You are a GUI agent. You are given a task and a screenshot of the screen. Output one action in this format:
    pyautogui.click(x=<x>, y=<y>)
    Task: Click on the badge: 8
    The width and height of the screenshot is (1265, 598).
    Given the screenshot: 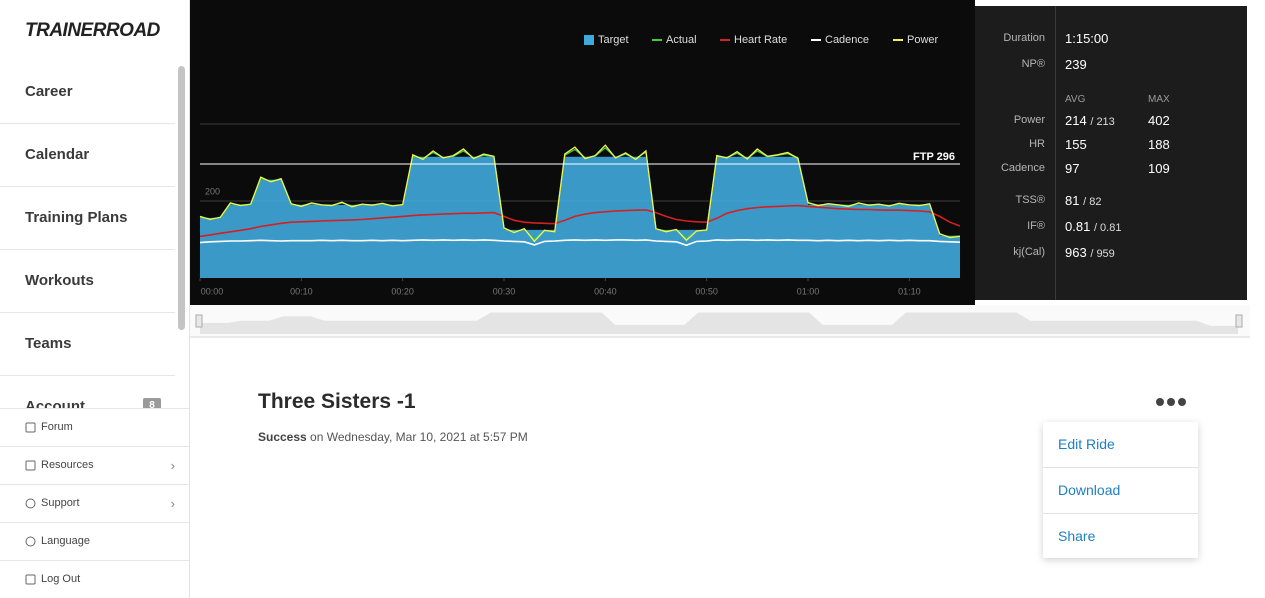 What is the action you would take?
    pyautogui.click(x=152, y=403)
    